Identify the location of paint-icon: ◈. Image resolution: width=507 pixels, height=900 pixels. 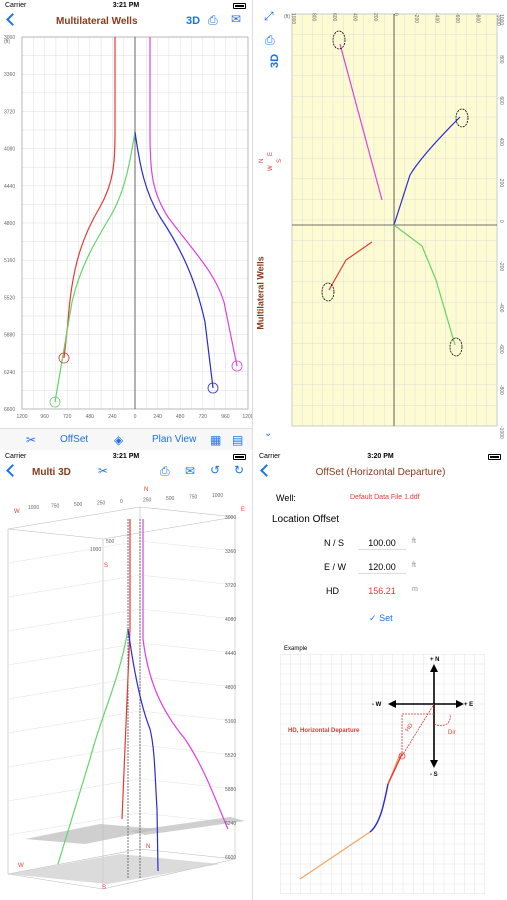
(119, 440).